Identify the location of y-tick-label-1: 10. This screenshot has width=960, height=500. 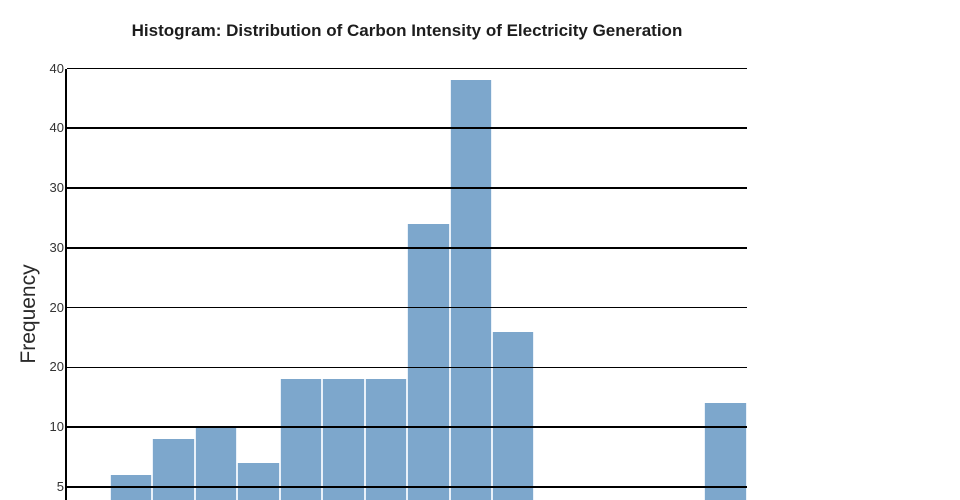
(56, 427).